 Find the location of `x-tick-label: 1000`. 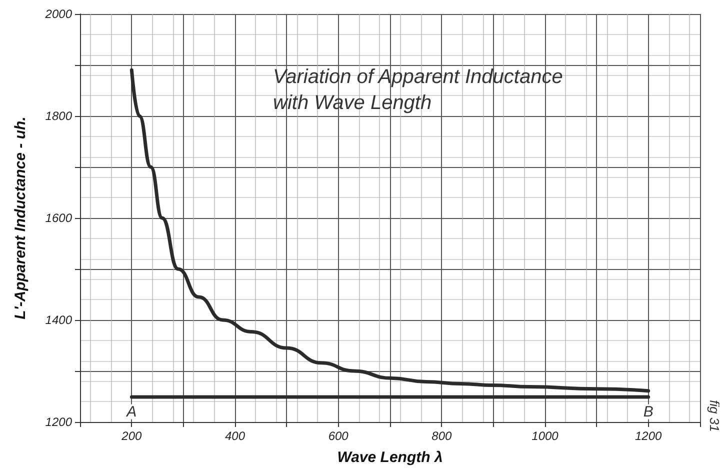

x-tick-label: 1000 is located at coordinates (545, 436).